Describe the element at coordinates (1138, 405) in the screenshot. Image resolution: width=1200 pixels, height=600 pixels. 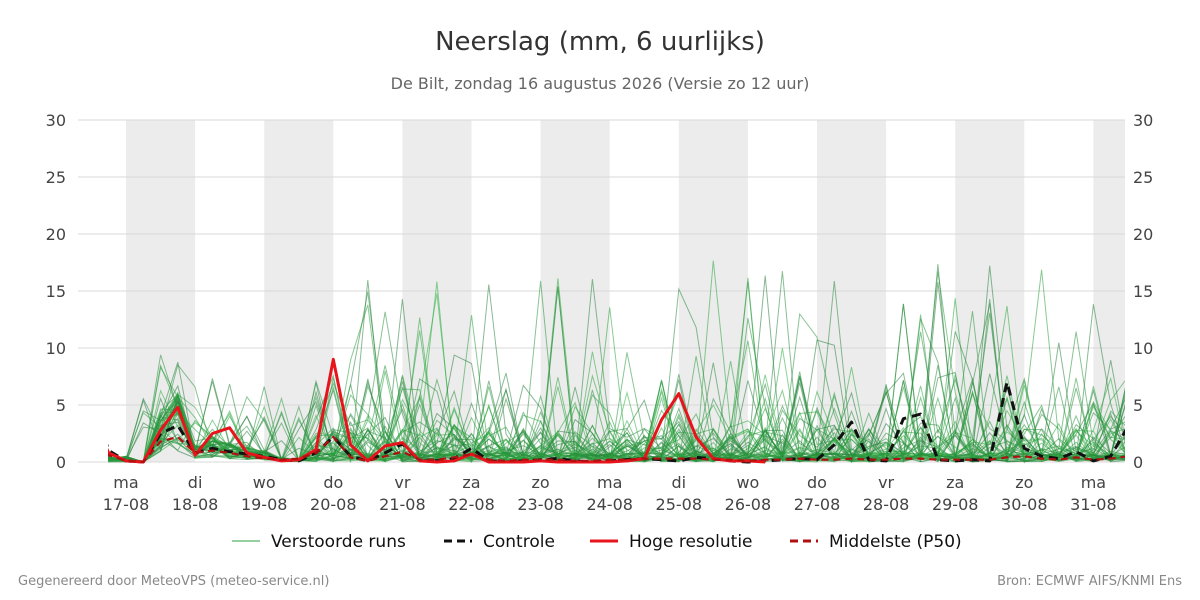
I see `y-tick-label-right: 5` at that location.